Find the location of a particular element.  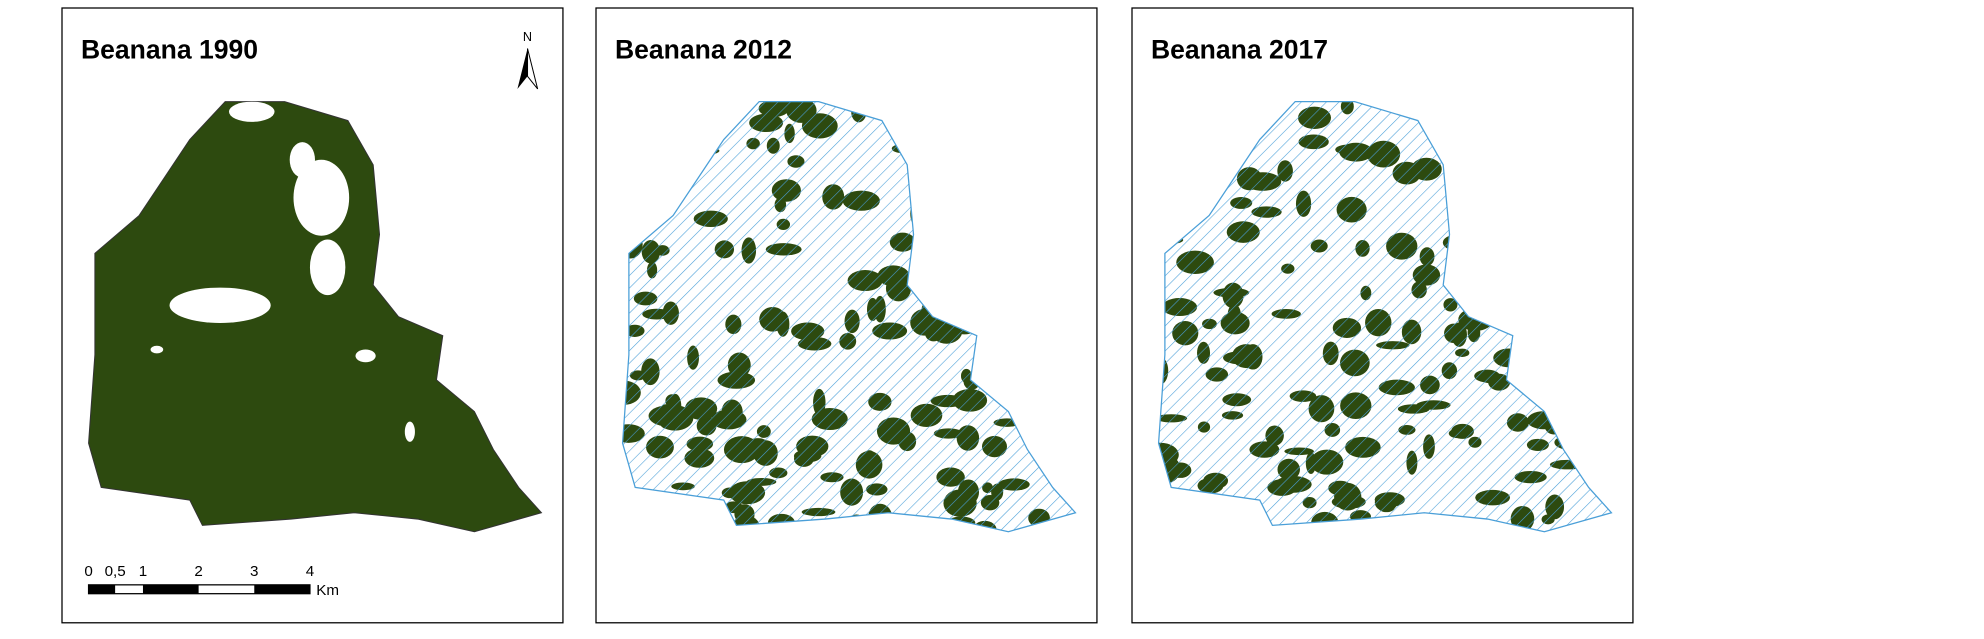

scale-label: 2 is located at coordinates (198, 571).